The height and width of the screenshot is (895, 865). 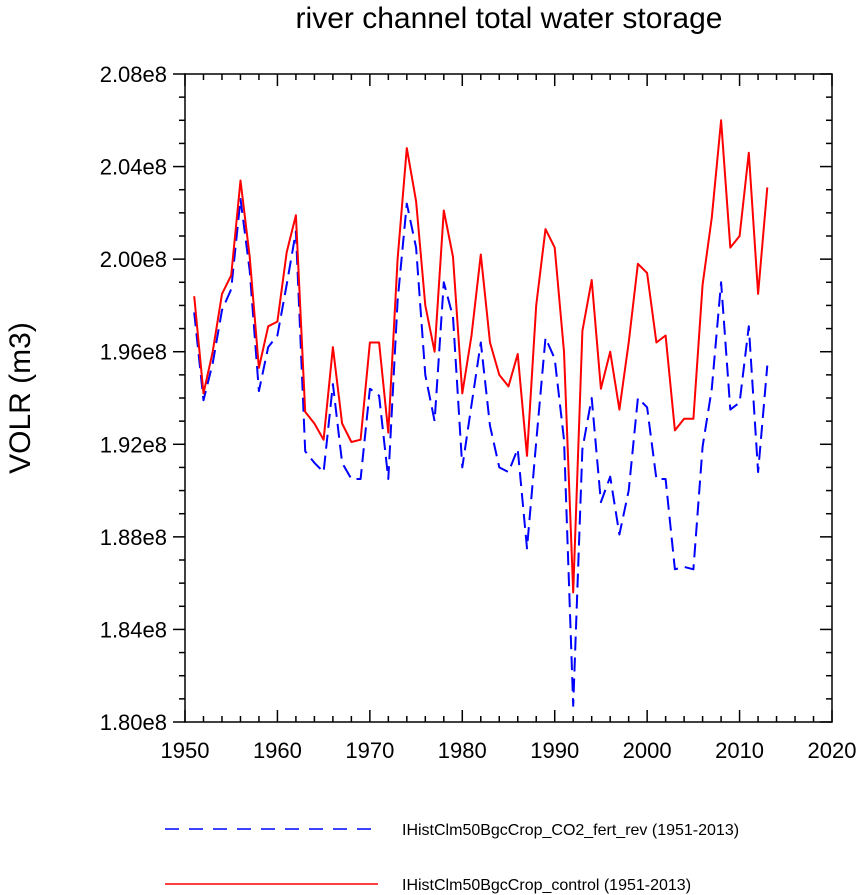 What do you see at coordinates (185, 750) in the screenshot?
I see `x-tick-label: 1950` at bounding box center [185, 750].